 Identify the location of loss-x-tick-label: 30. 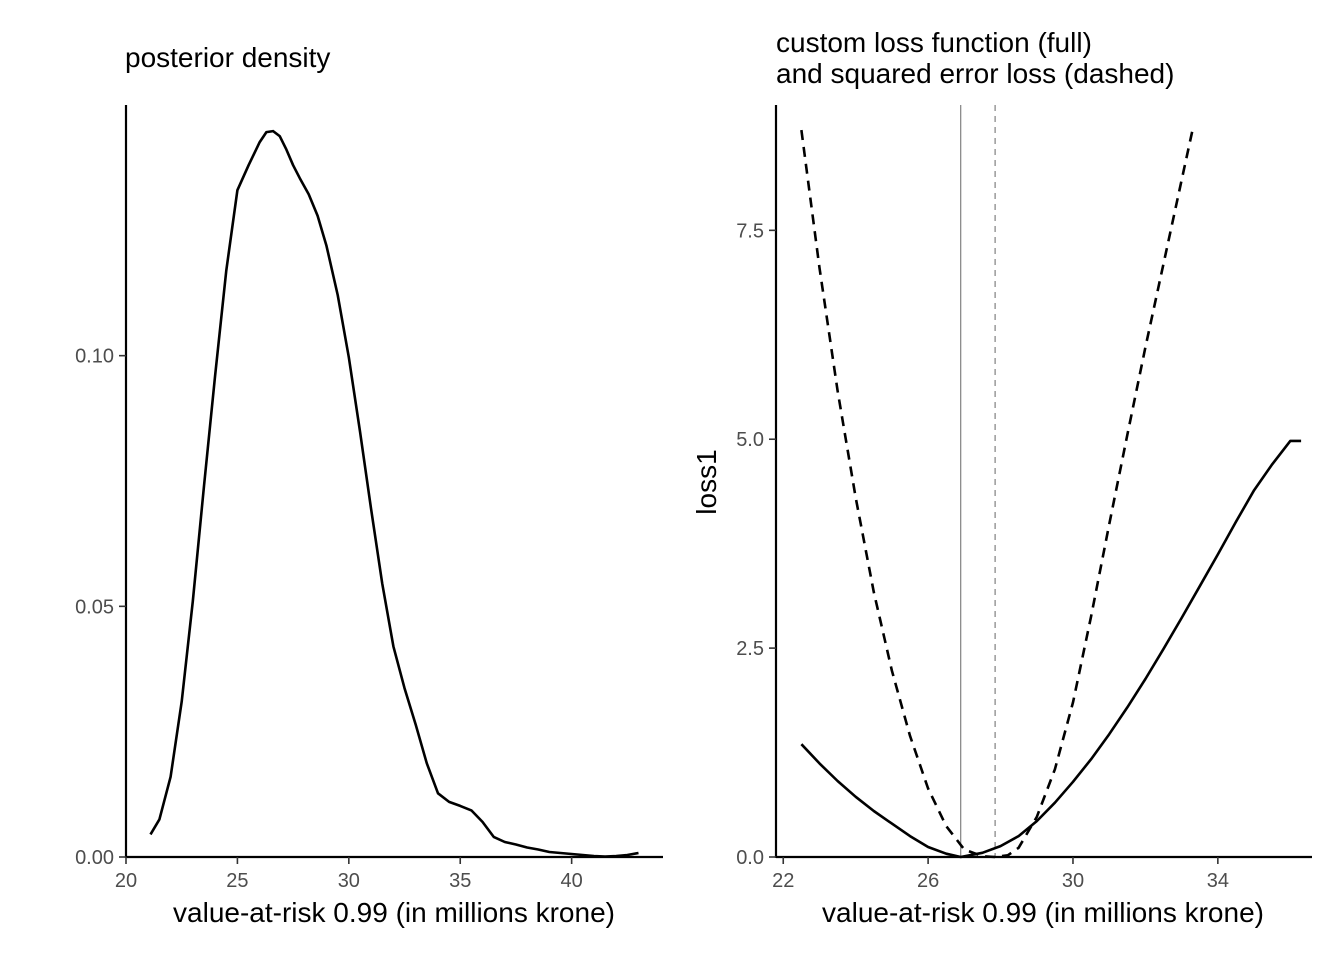
(1073, 881).